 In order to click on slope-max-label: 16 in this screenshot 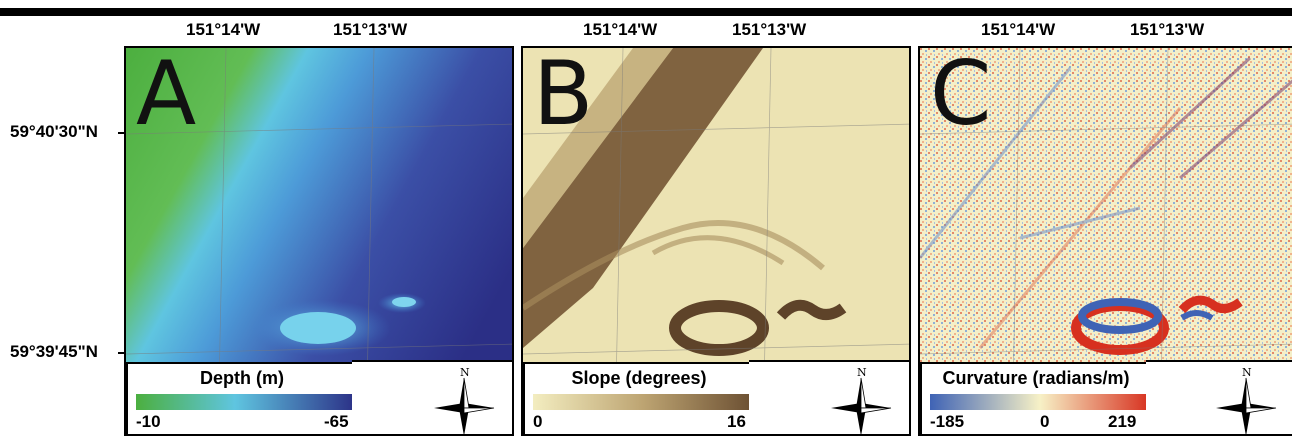, I will do `click(736, 421)`.